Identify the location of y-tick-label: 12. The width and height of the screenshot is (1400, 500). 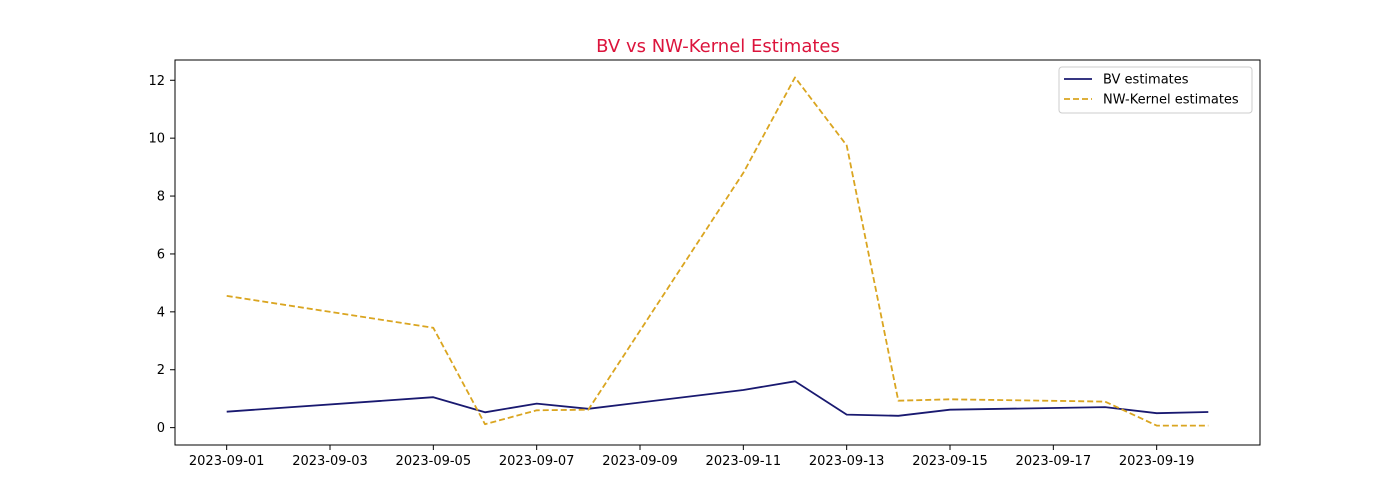
(156, 81).